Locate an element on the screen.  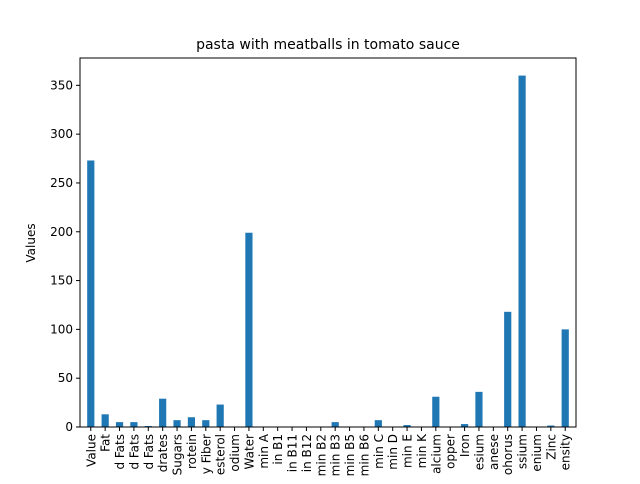
y-tick-label: 150 is located at coordinates (61, 281).